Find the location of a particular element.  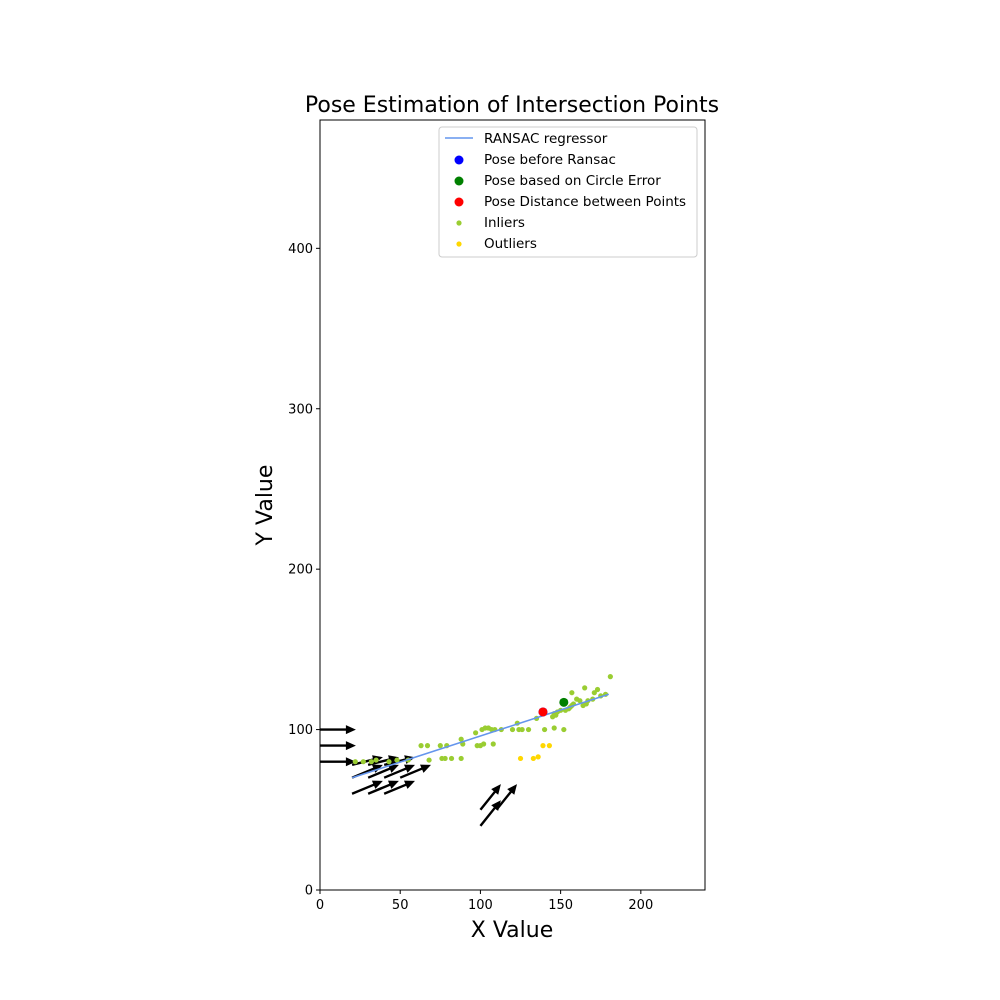

y-tick-label: 100 is located at coordinates (300, 730).